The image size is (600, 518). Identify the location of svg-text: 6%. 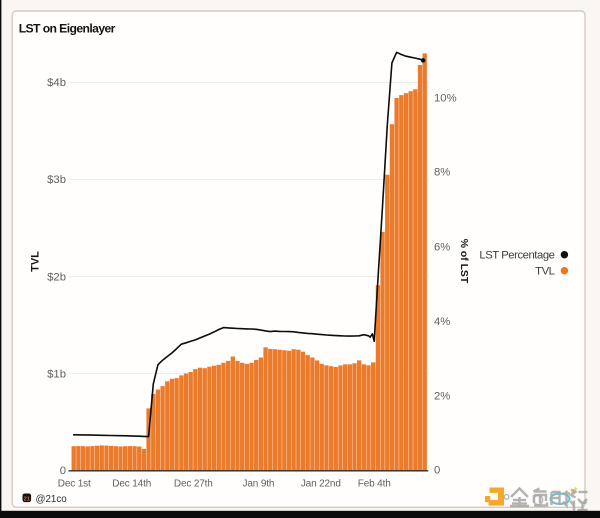
(442, 248).